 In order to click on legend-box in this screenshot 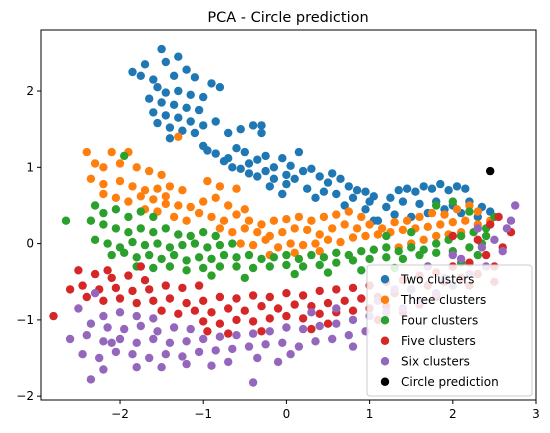, I will do `click(449, 330)`.